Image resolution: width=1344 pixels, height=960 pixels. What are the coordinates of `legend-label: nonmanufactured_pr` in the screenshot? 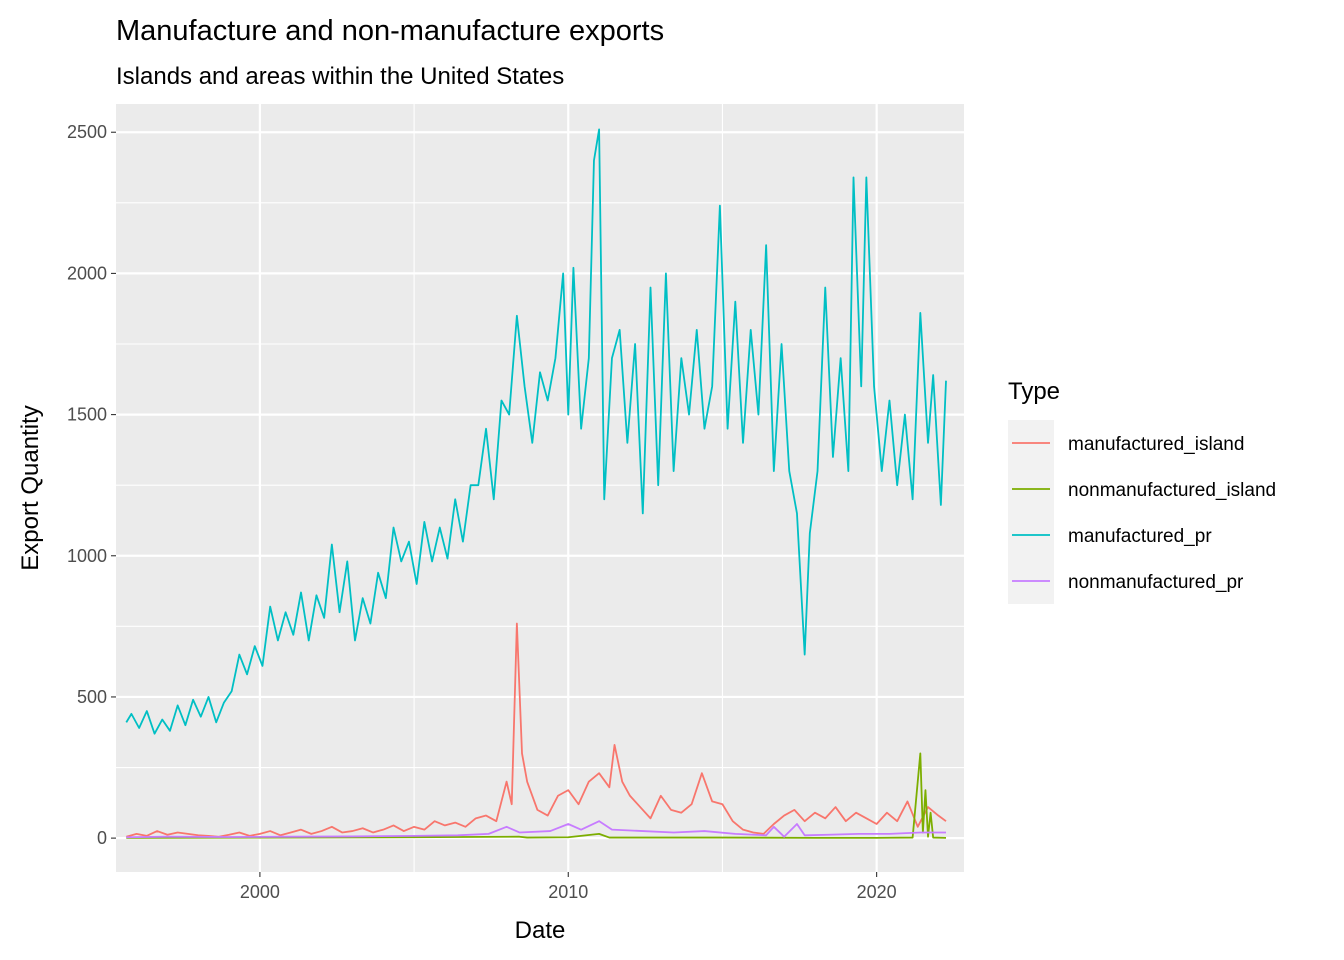 It's located at (1156, 582).